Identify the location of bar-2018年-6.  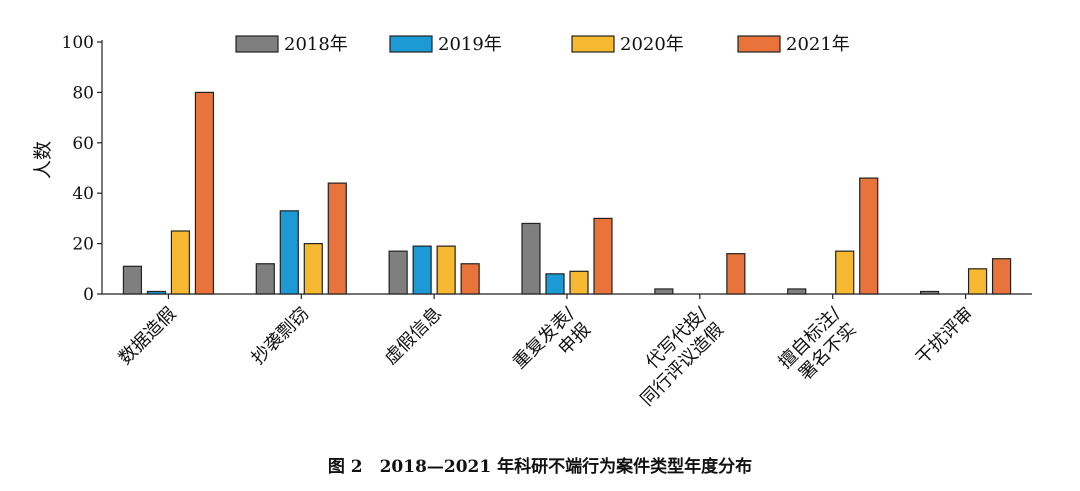
(929, 292).